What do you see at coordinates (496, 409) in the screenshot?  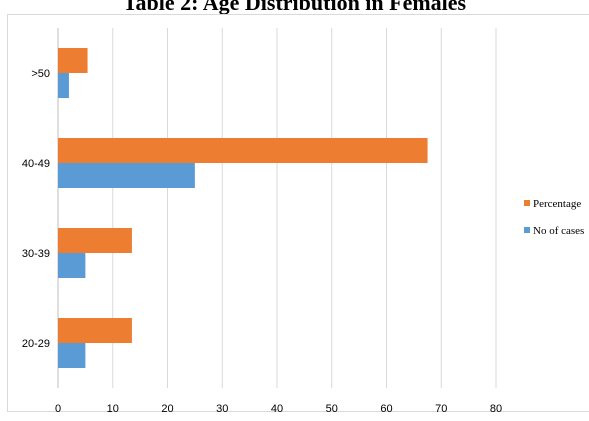 I see `x-tick-label: 80` at bounding box center [496, 409].